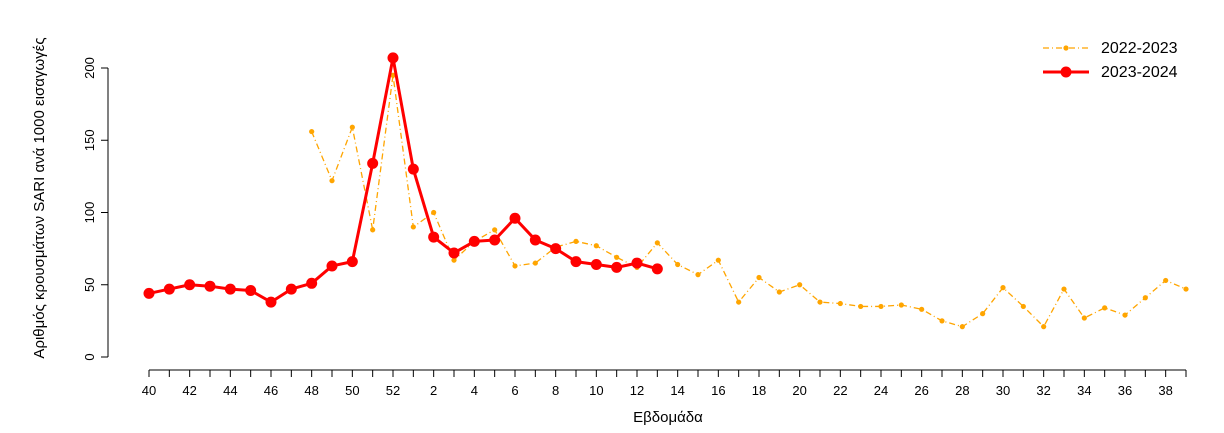 Image resolution: width=1224 pixels, height=433 pixels. What do you see at coordinates (759, 390) in the screenshot?
I see `x-tick-label: 18` at bounding box center [759, 390].